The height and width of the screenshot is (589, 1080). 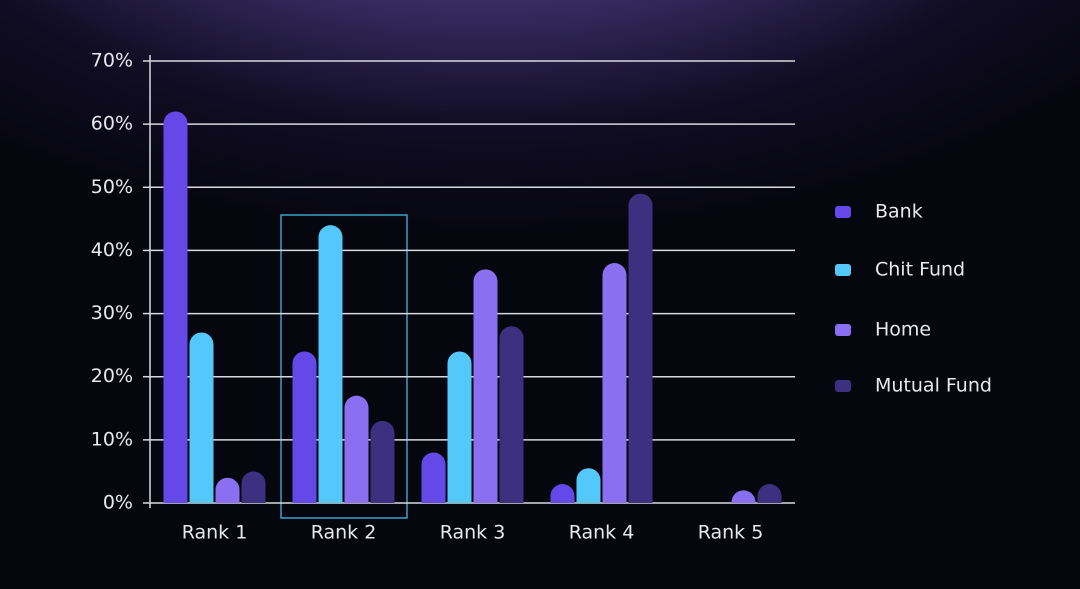 What do you see at coordinates (118, 503) in the screenshot?
I see `y-tick-label: 0%` at bounding box center [118, 503].